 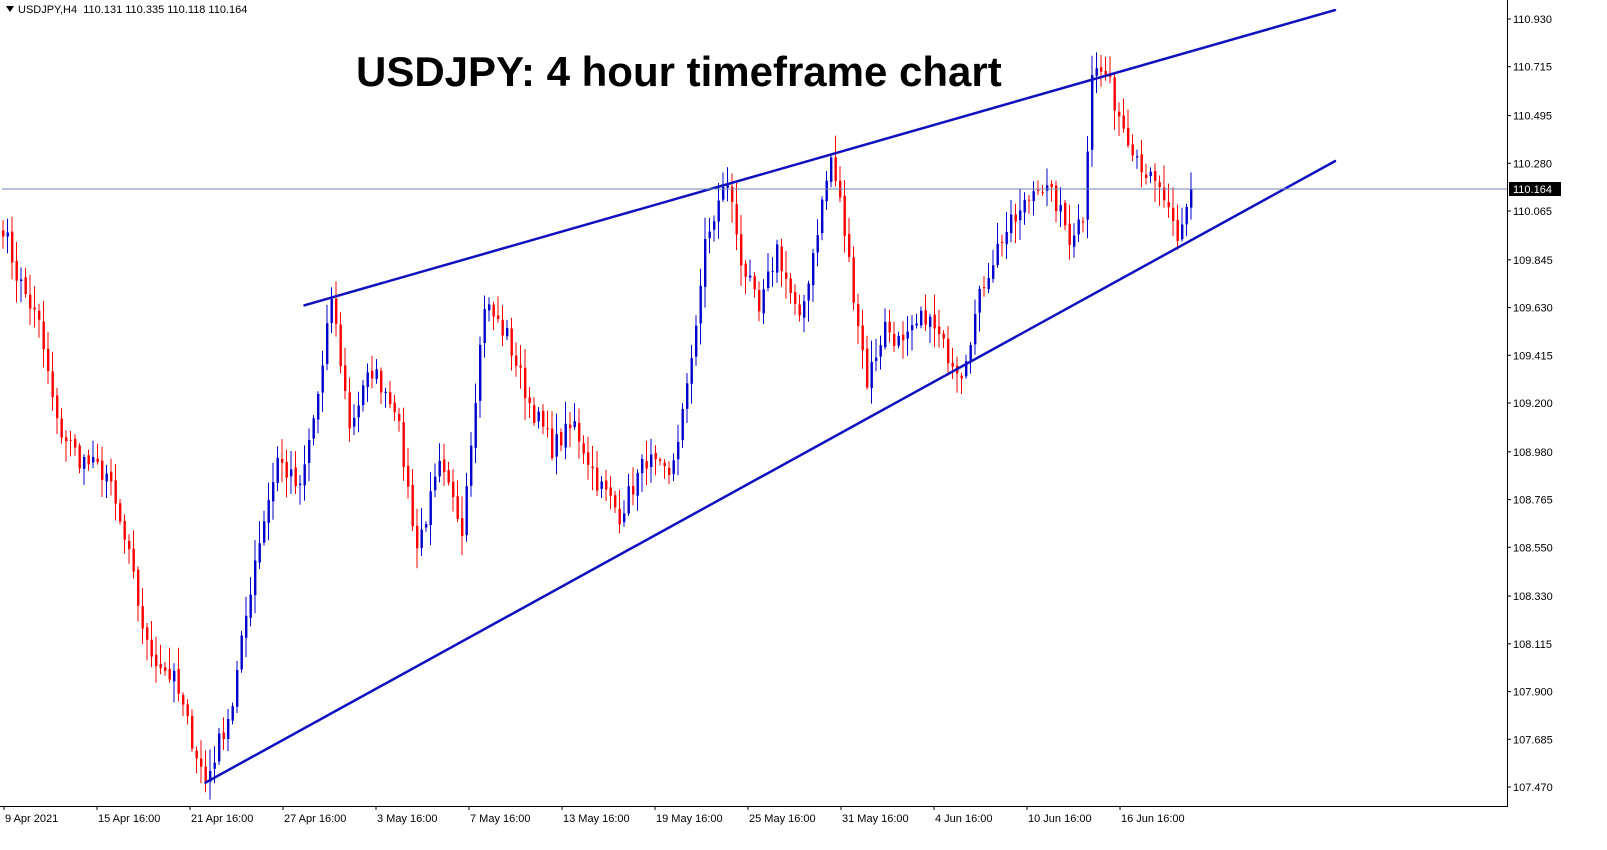 I want to click on x-tick-label: 25 May 16:00, so click(x=782, y=819).